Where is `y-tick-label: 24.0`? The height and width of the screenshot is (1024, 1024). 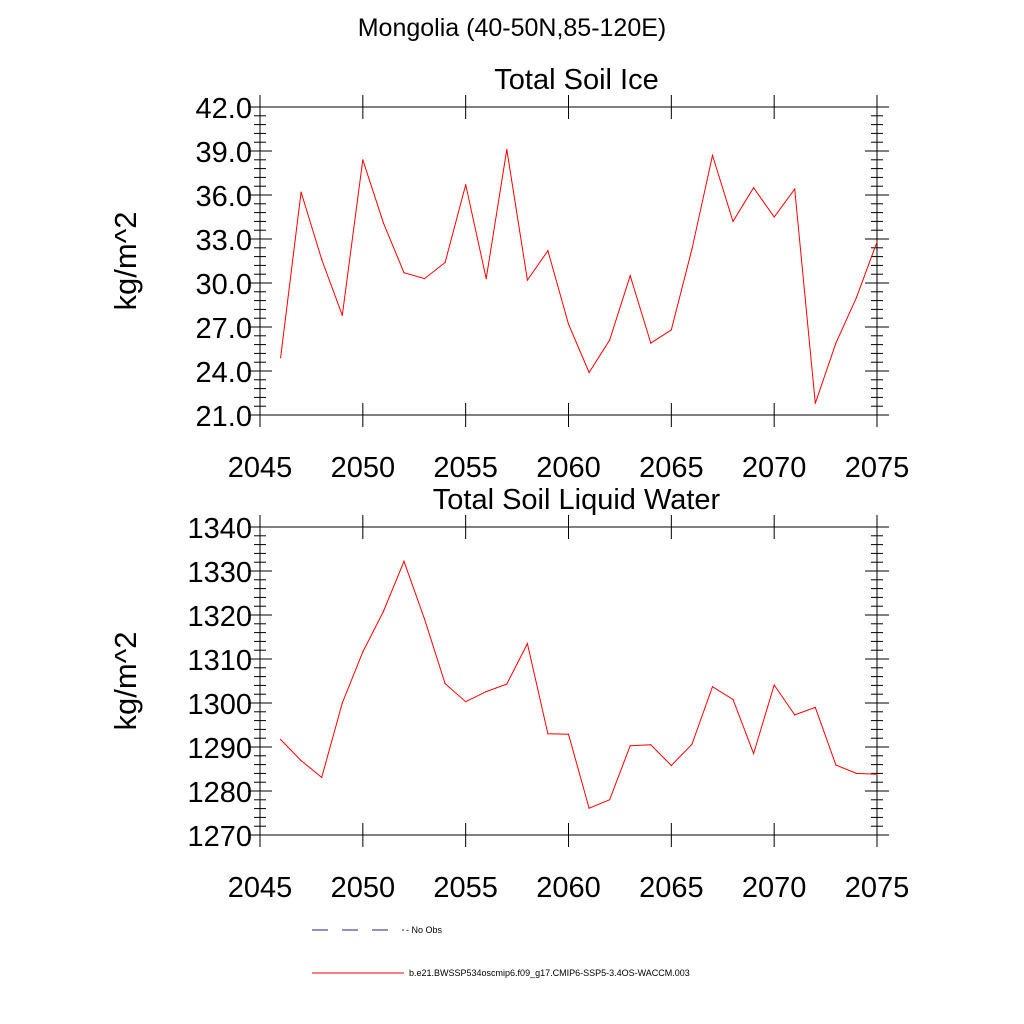 y-tick-label: 24.0 is located at coordinates (224, 373).